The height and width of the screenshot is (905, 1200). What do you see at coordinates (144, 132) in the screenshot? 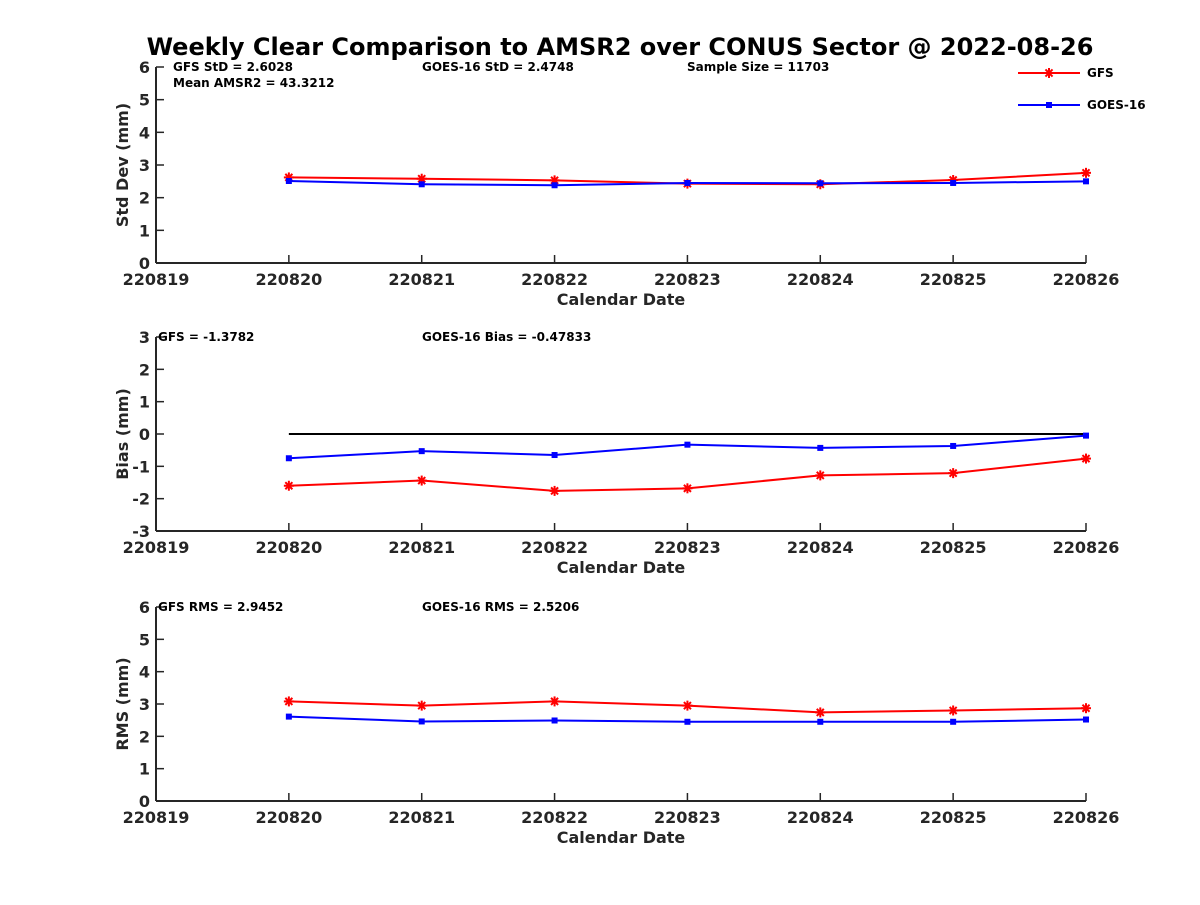
I see `stddev-ytick-label: 4` at bounding box center [144, 132].